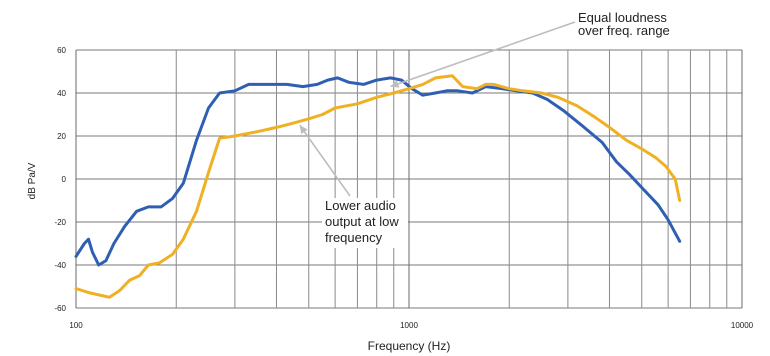  What do you see at coordinates (60, 265) in the screenshot?
I see `y-tick-label: -40` at bounding box center [60, 265].